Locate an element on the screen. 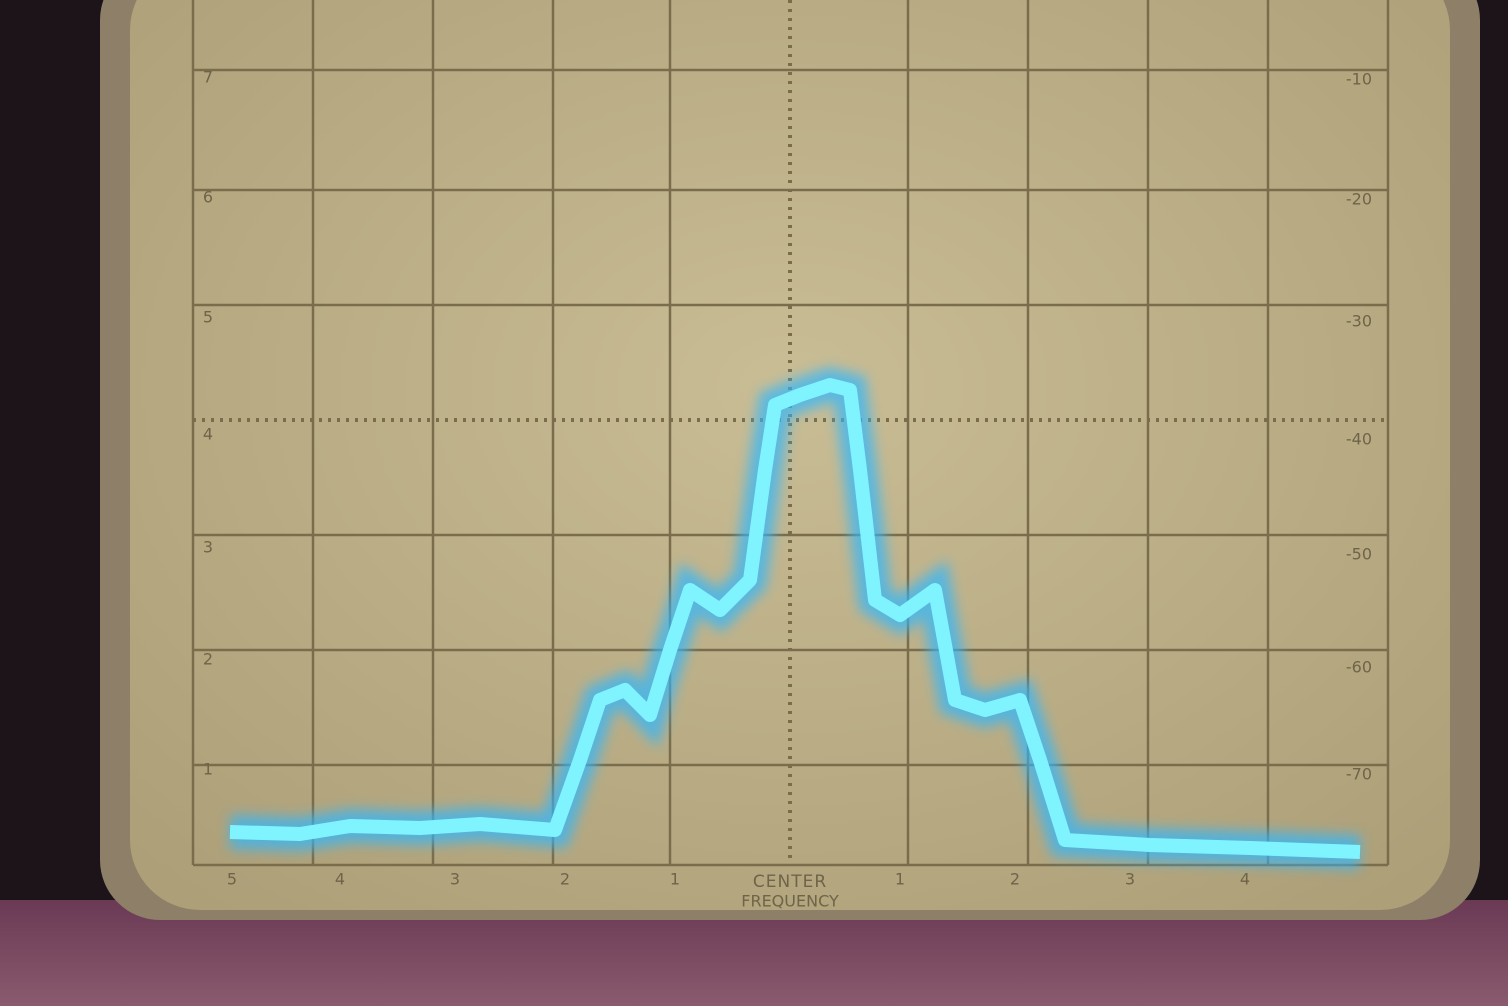  left-scale-label: 3 is located at coordinates (208, 547).